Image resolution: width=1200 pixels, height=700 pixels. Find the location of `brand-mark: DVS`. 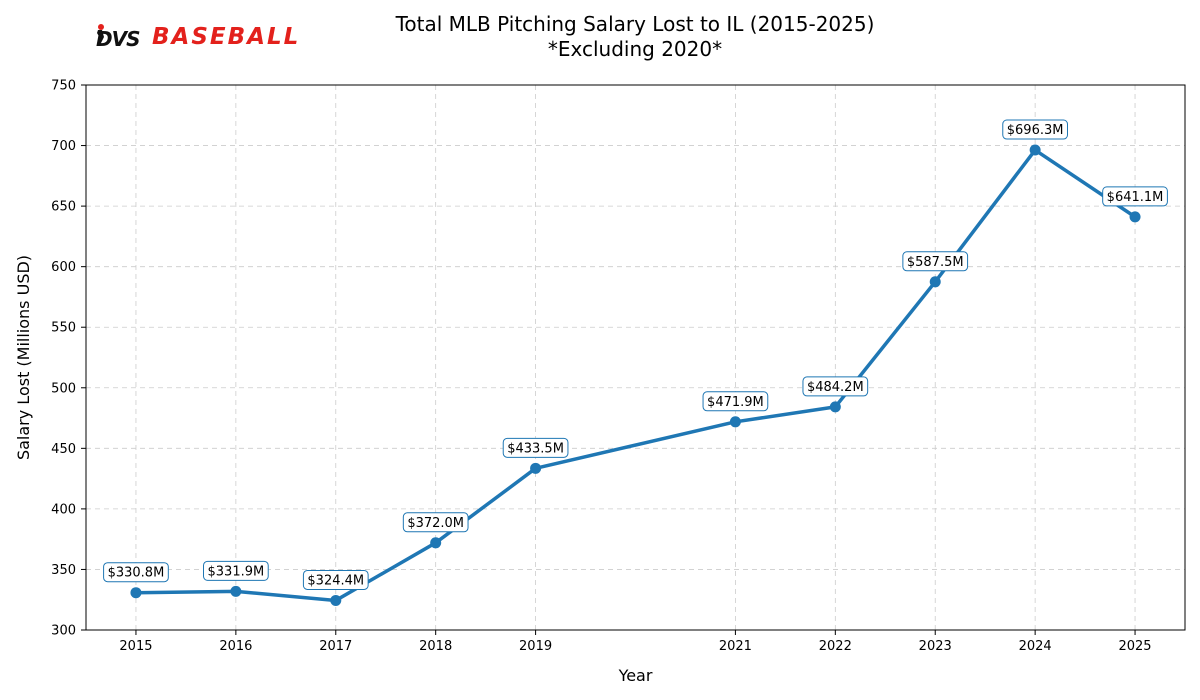

brand-mark: DVS is located at coordinates (118, 39).